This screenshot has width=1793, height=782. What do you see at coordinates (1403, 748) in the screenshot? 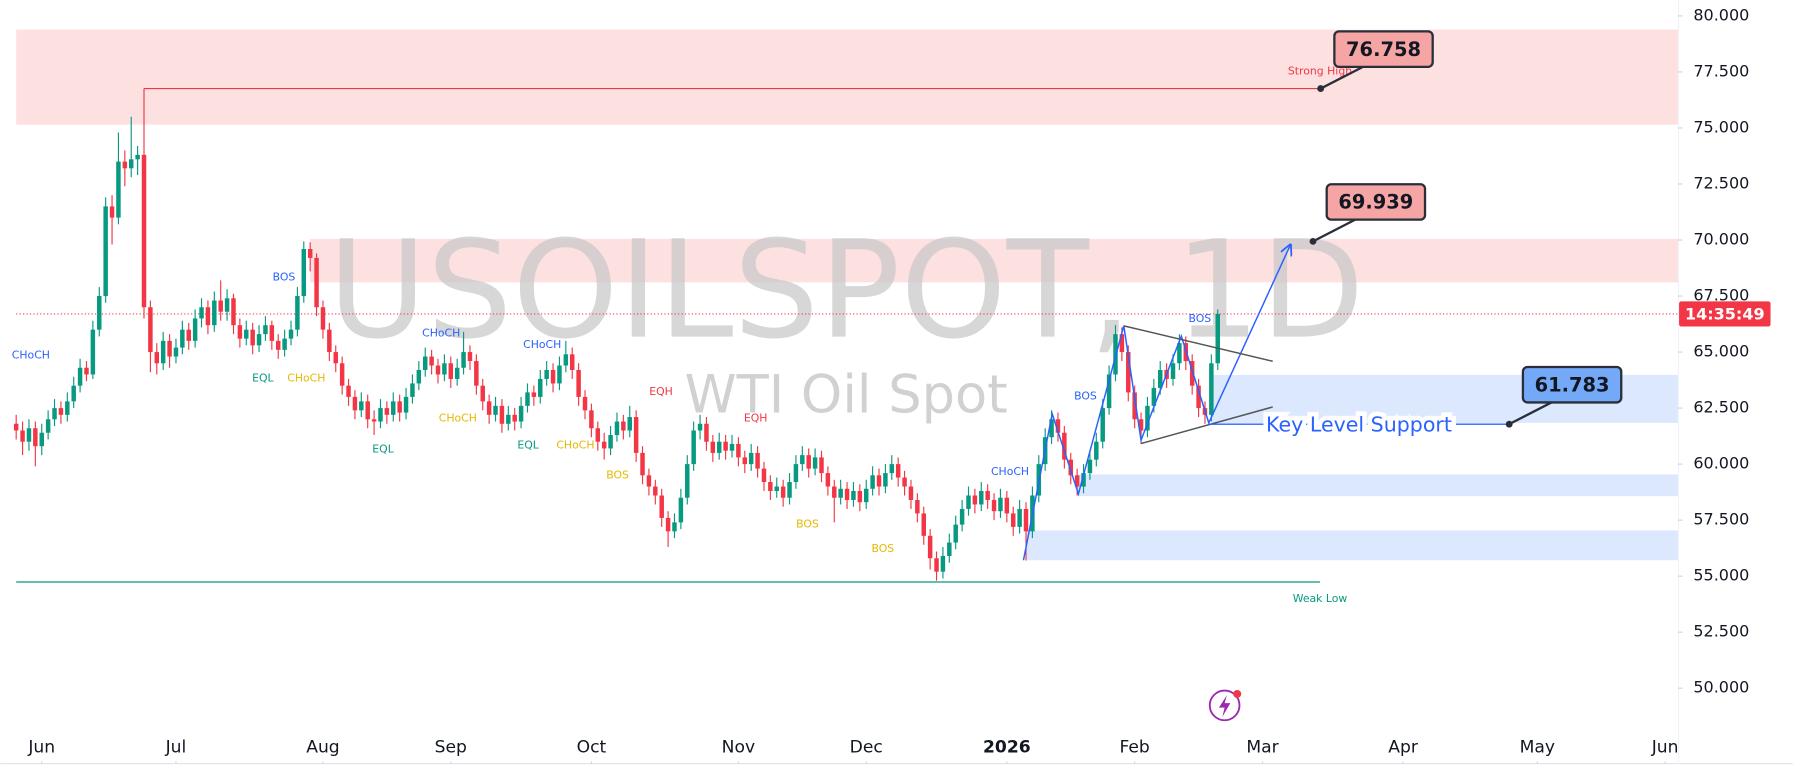
I see `x-tick-label: Apr` at bounding box center [1403, 748].